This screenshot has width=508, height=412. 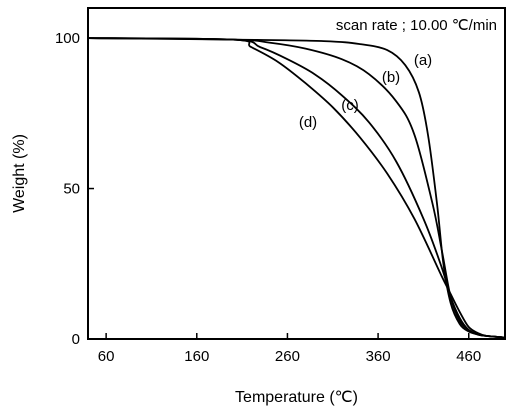 I want to click on x-axis-title: Temperature (℃), so click(x=296, y=397).